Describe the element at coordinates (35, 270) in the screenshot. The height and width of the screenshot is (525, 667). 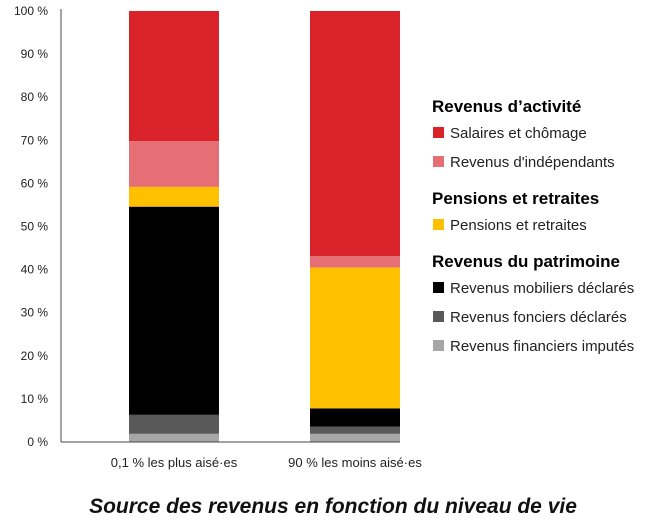
I see `y-tick-label: 40 %` at that location.